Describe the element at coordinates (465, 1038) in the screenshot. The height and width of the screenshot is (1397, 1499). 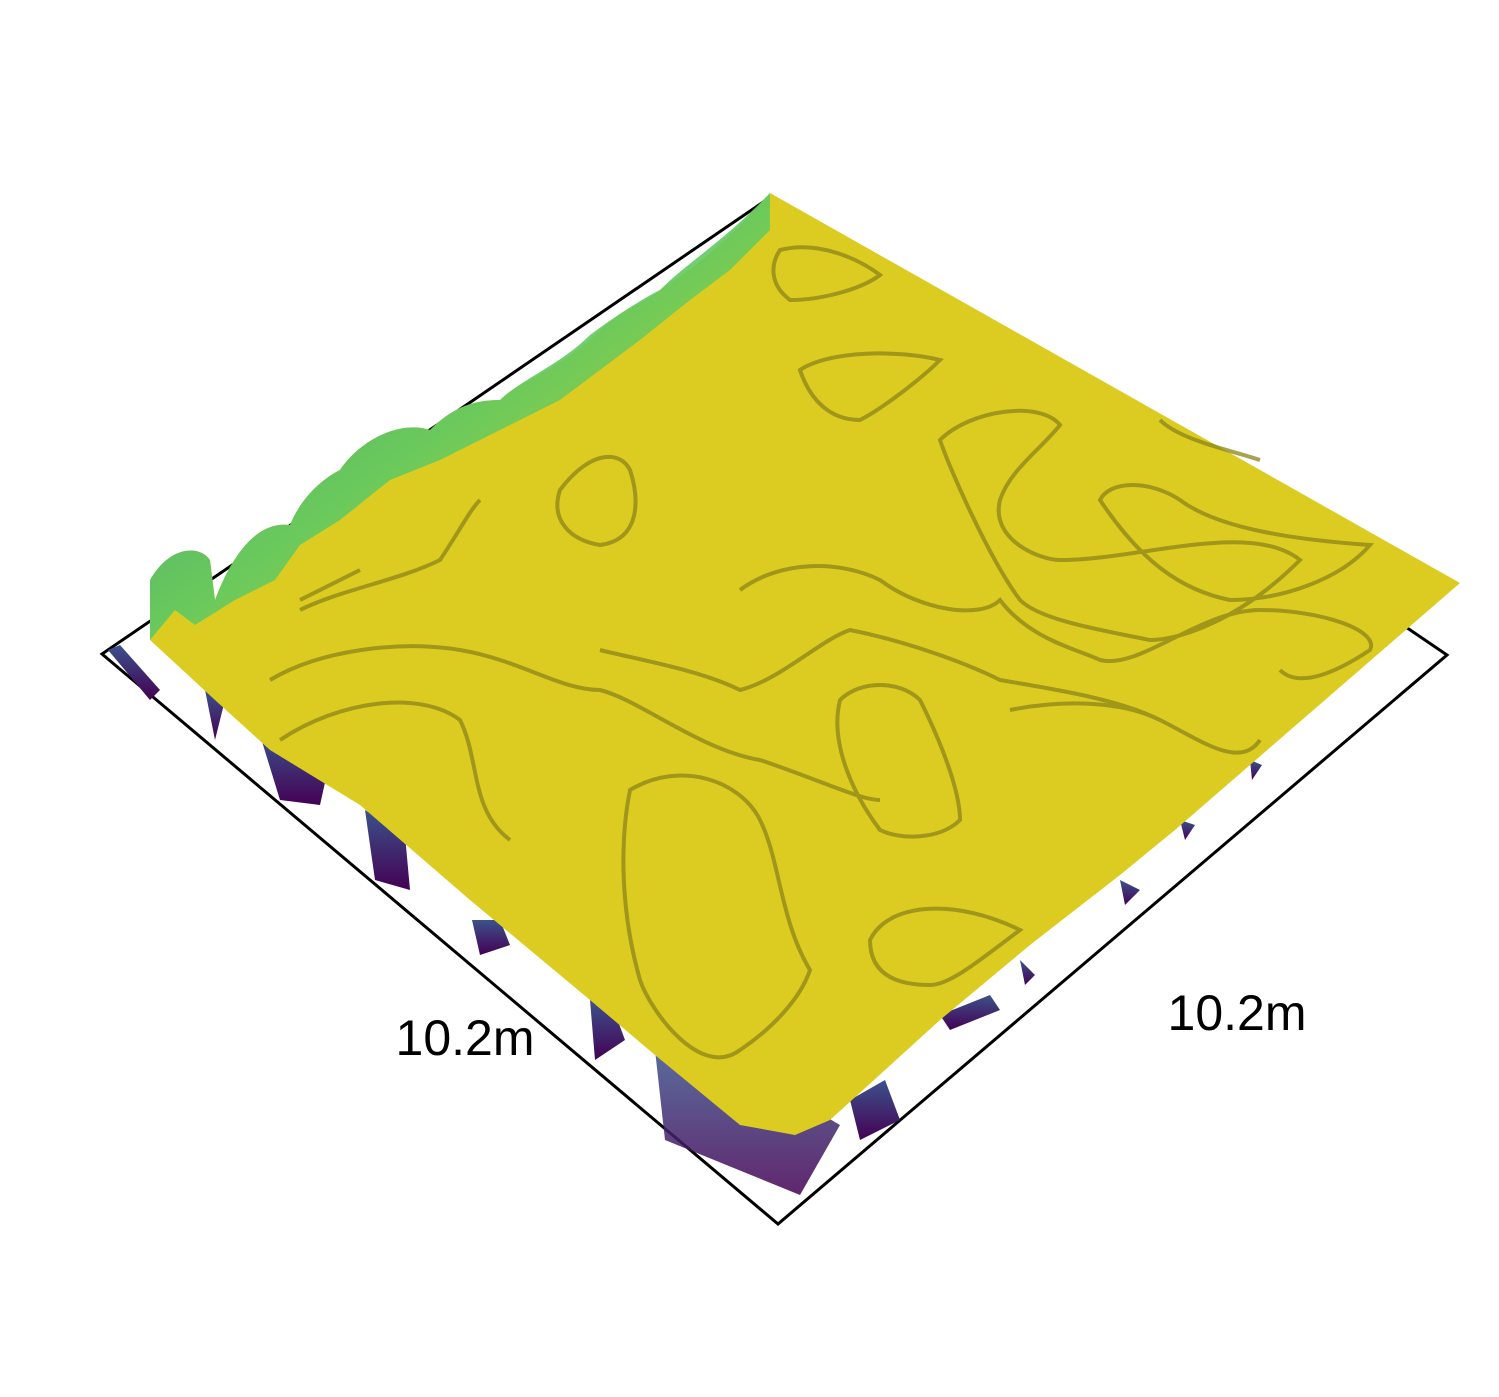
I see `x-axis-label: 10.2m` at that location.